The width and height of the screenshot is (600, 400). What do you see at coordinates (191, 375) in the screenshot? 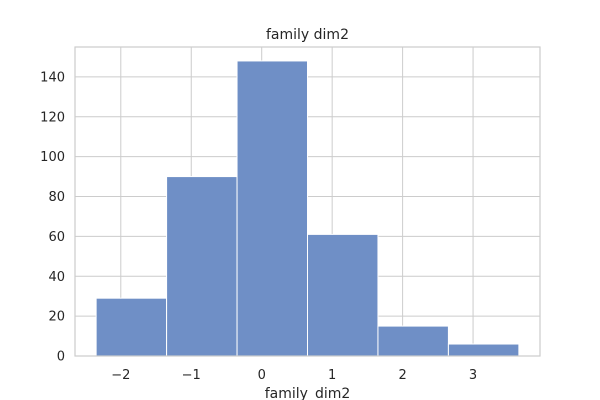
I see `x-tick-label: −1` at bounding box center [191, 375].